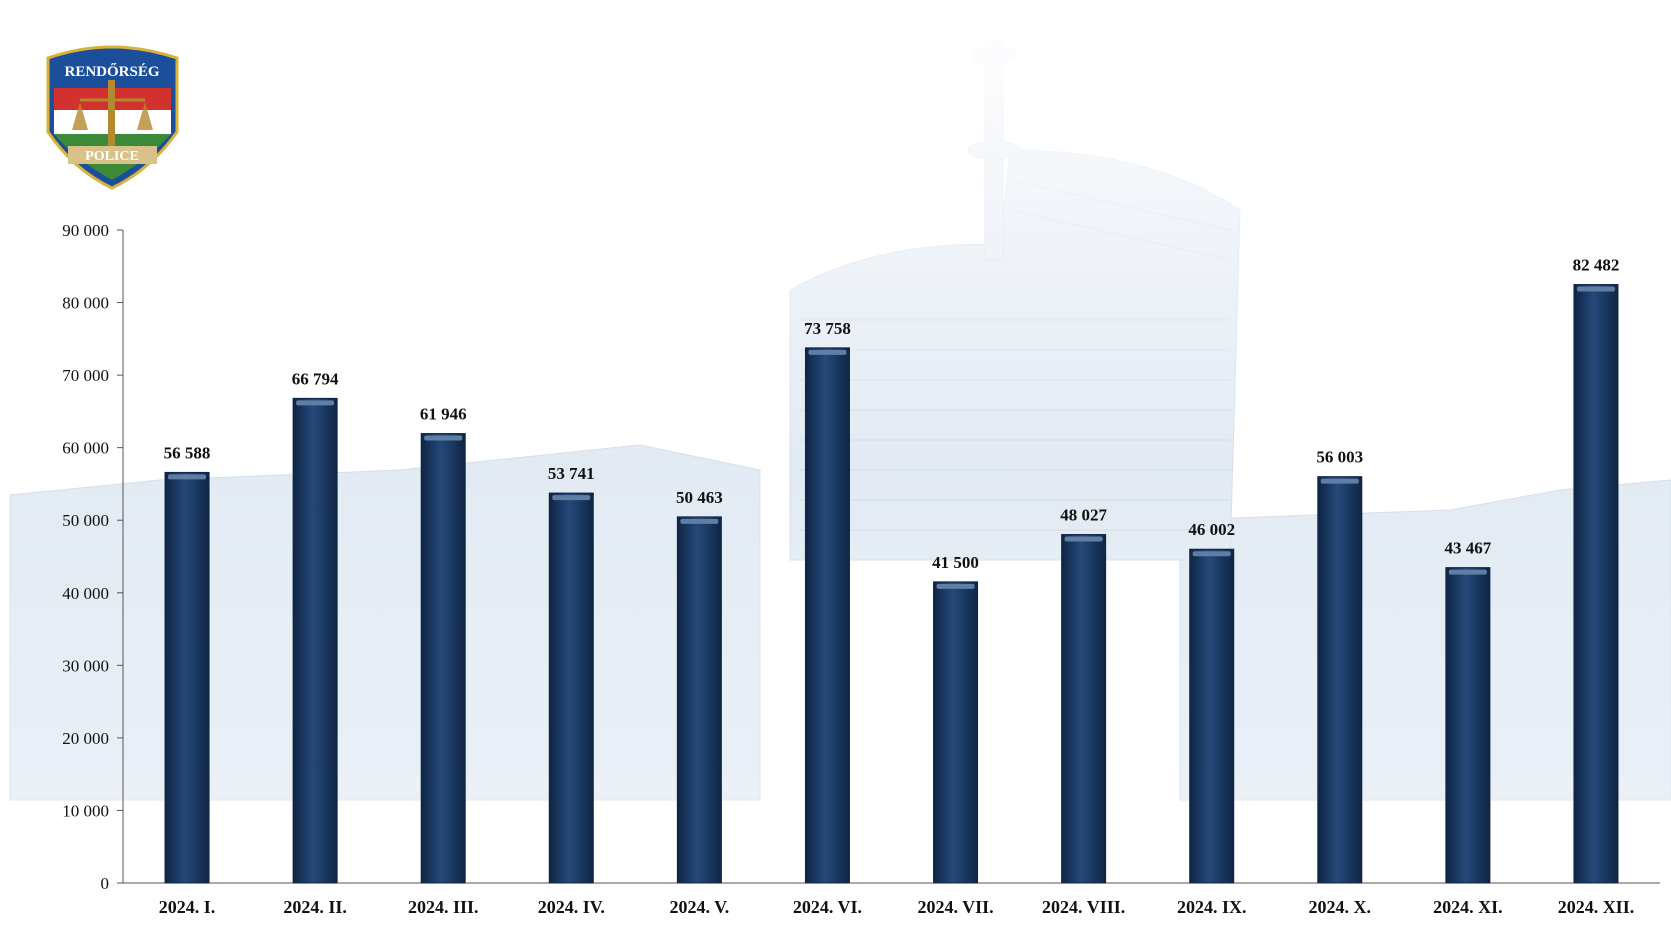 This screenshot has width=1671, height=925. I want to click on data-label: 50 463, so click(699, 497).